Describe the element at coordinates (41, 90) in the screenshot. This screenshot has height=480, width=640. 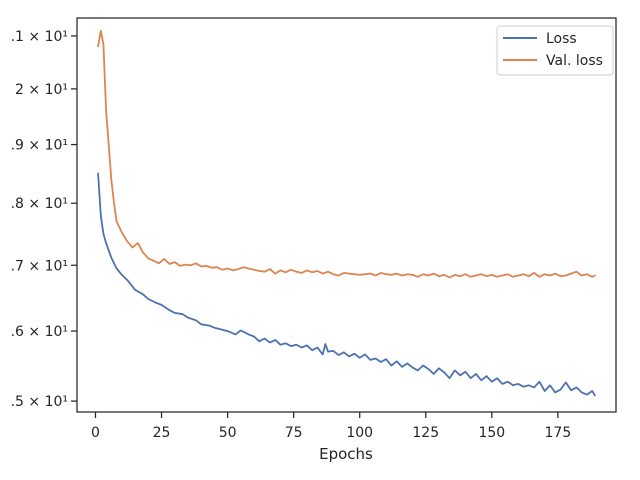
I see `y-tick-label: 2 × 10¹` at that location.